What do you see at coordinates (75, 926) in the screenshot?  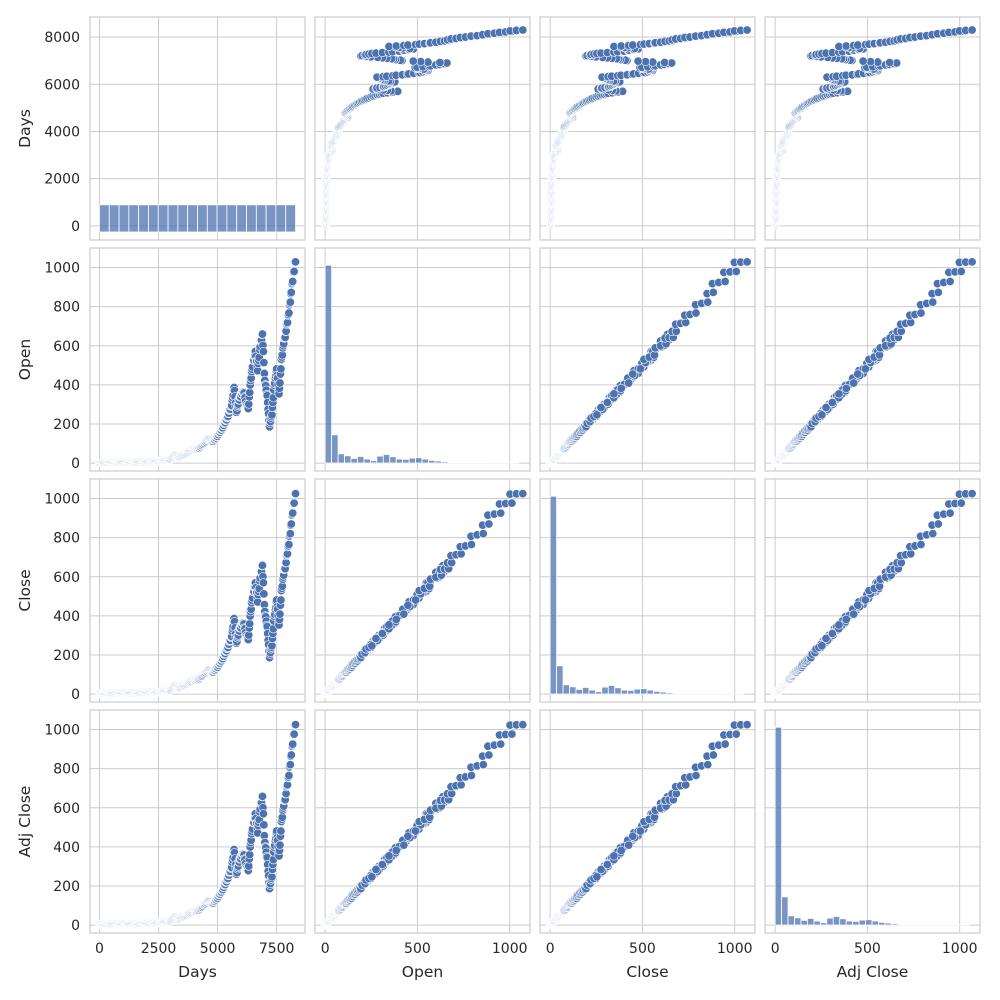 I see `y-tick-label: 0` at bounding box center [75, 926].